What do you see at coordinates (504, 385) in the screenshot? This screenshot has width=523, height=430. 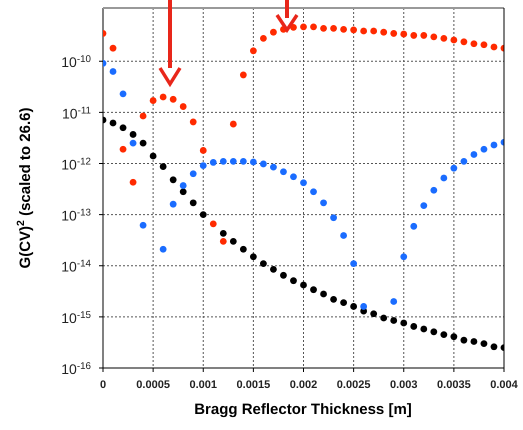 I see `x-tick-label: 0.004` at bounding box center [504, 385].